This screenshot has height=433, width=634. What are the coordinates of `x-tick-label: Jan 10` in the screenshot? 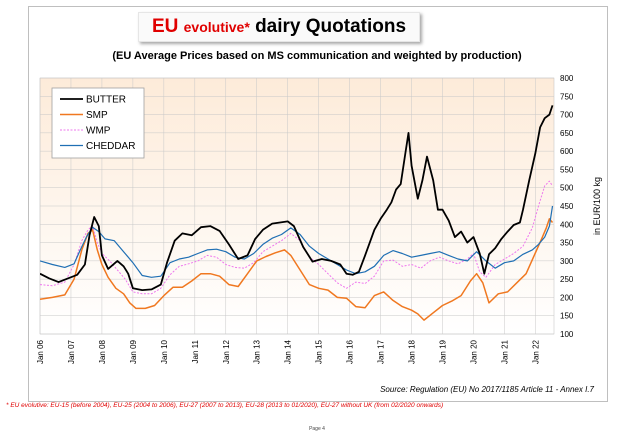 It's located at (164, 351).